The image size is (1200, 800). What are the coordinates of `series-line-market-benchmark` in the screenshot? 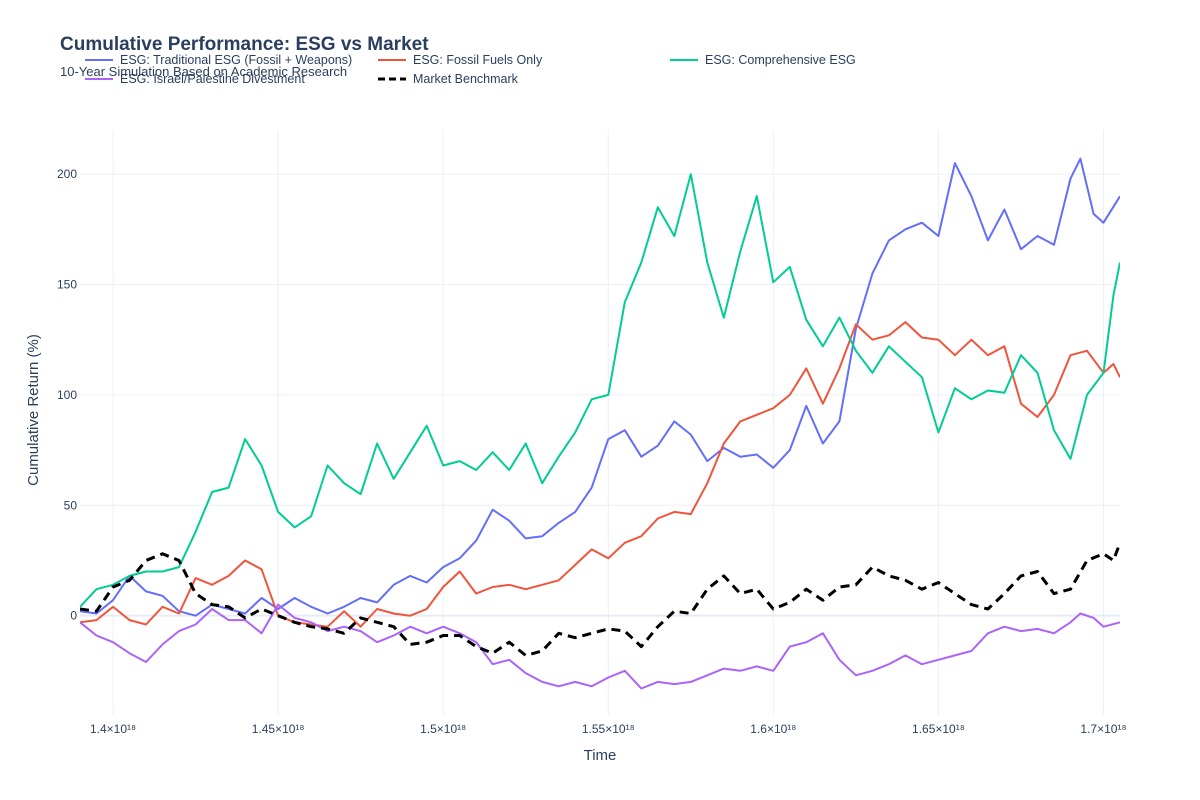 It's located at (600, 599).